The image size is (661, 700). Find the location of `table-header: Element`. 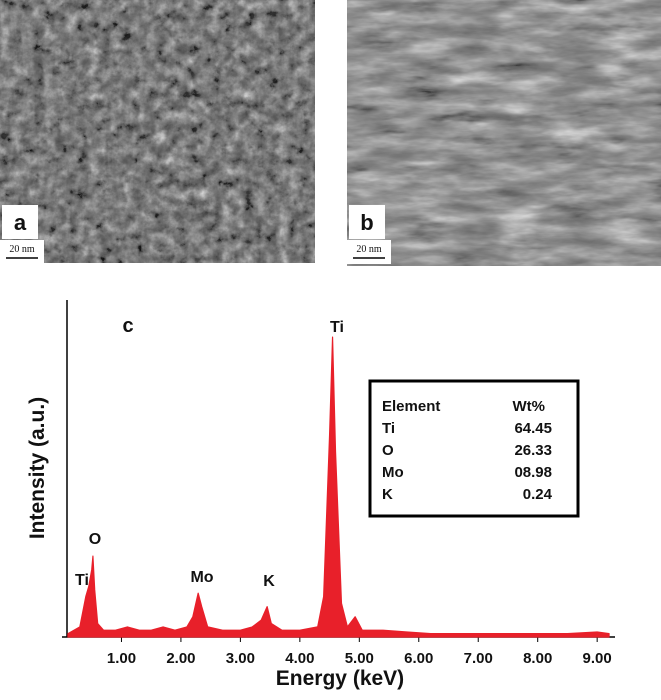

table-header: Element is located at coordinates (411, 406).